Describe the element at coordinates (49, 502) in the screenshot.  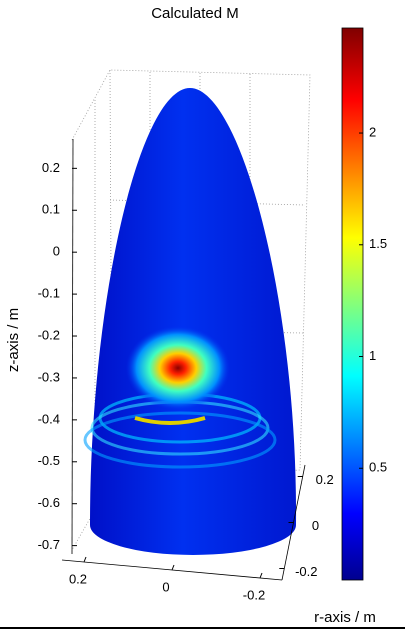
I see `z-tick-label: -0.6` at that location.